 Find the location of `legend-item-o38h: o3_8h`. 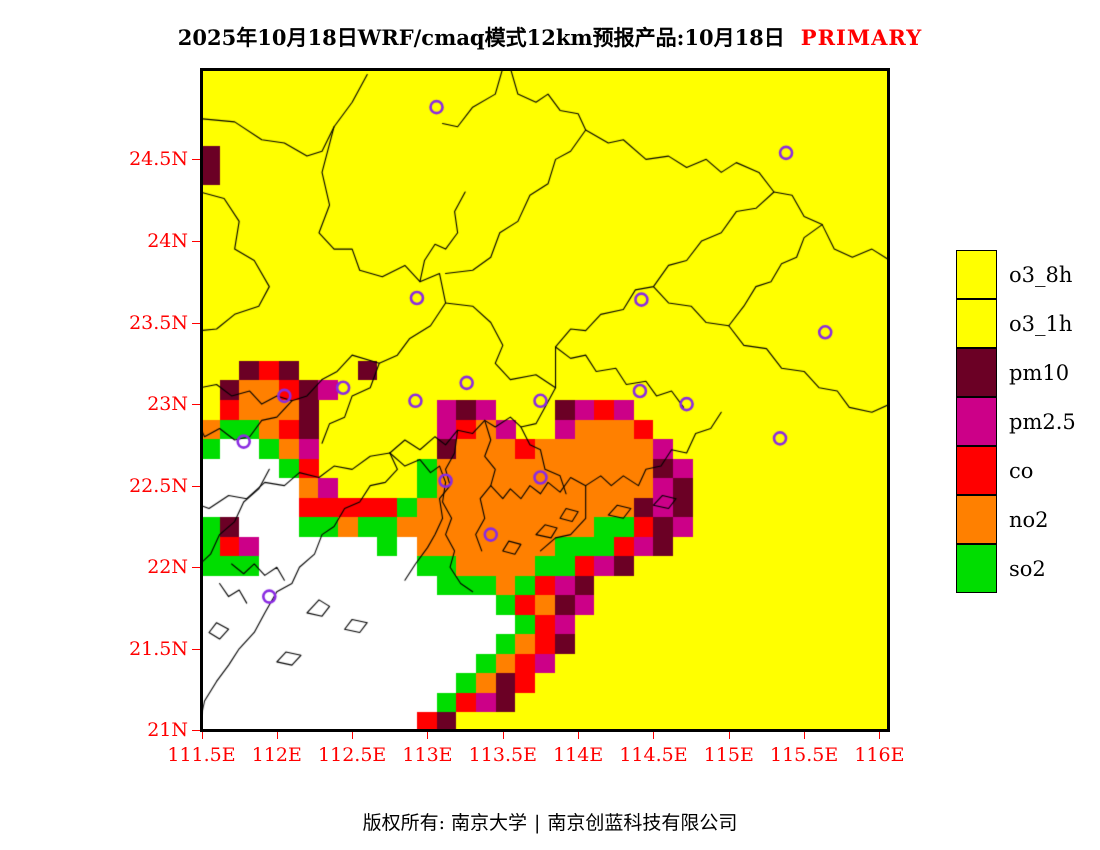

legend-item-o38h: o3_8h is located at coordinates (1016, 274).